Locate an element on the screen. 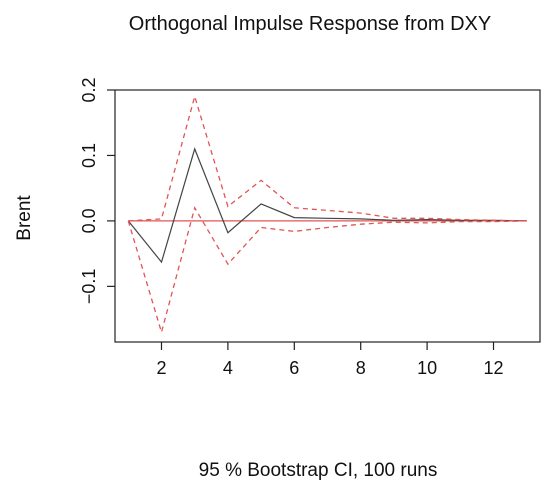  x-tick-label: 2 is located at coordinates (161, 368).